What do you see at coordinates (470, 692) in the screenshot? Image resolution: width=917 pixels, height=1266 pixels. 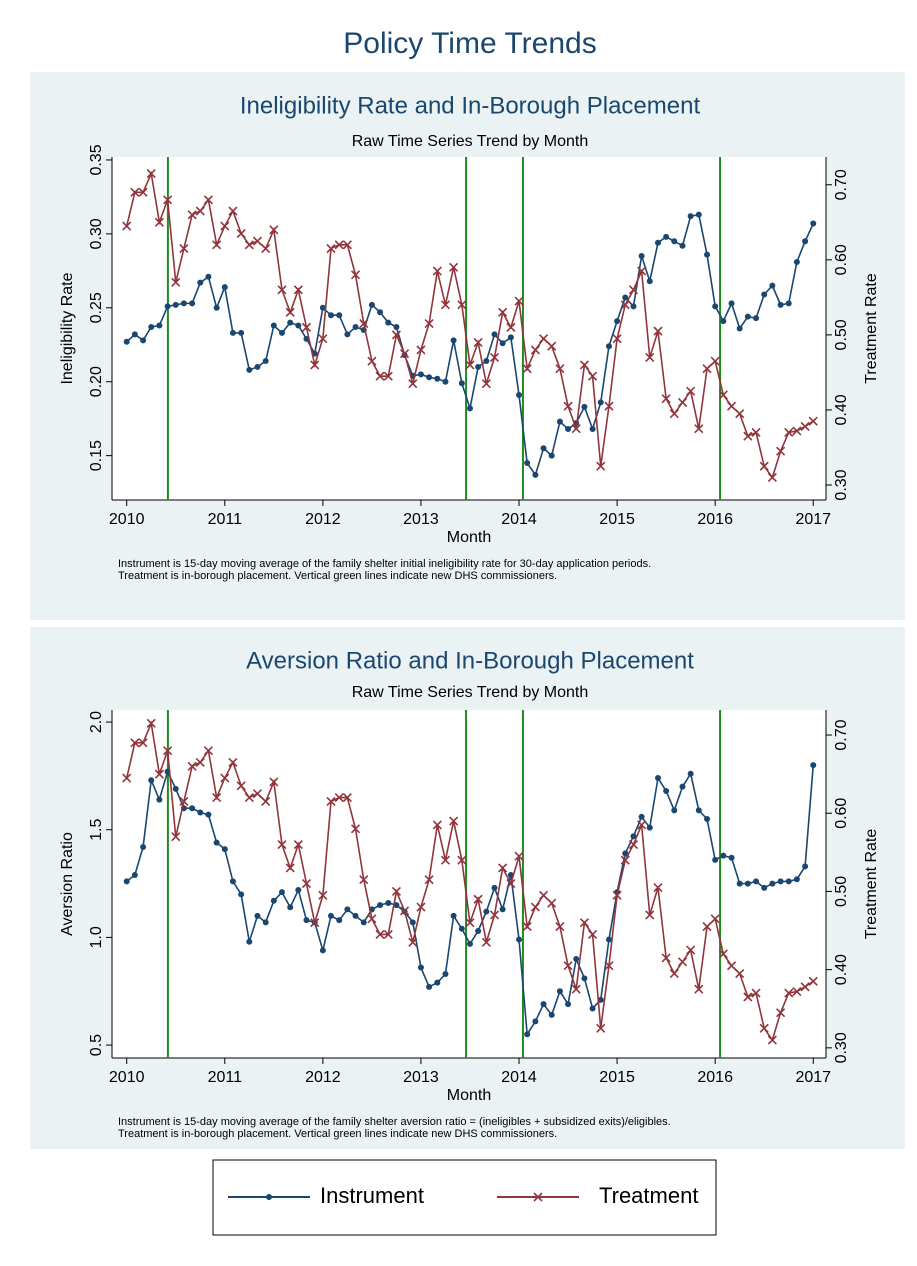 I see `chart-subtitle: Raw Time Series Trend by Month` at bounding box center [470, 692].